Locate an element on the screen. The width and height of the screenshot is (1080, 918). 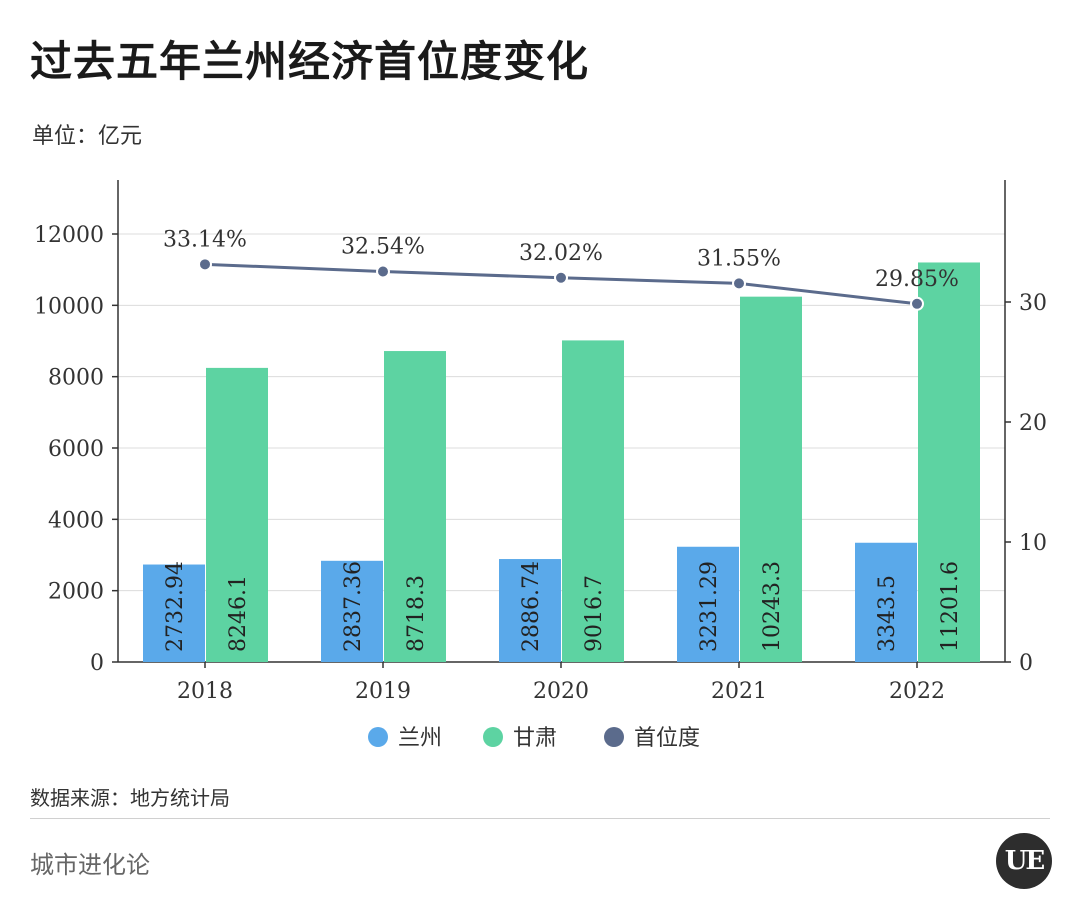
data-label-primacy: 32.02% is located at coordinates (561, 253).